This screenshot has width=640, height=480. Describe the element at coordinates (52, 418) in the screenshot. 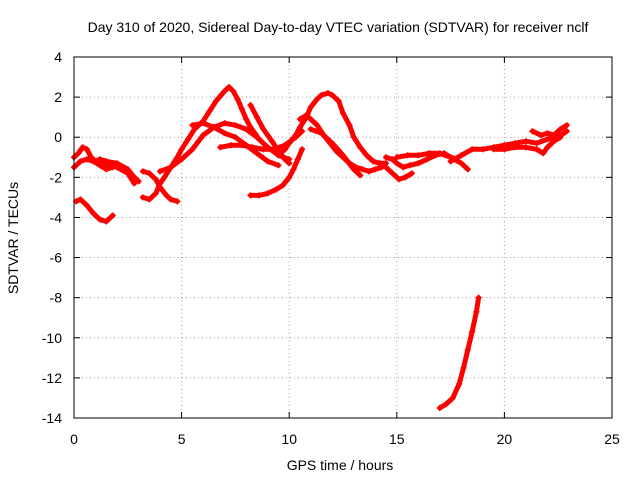

I see `y-tick-label: -14` at that location.